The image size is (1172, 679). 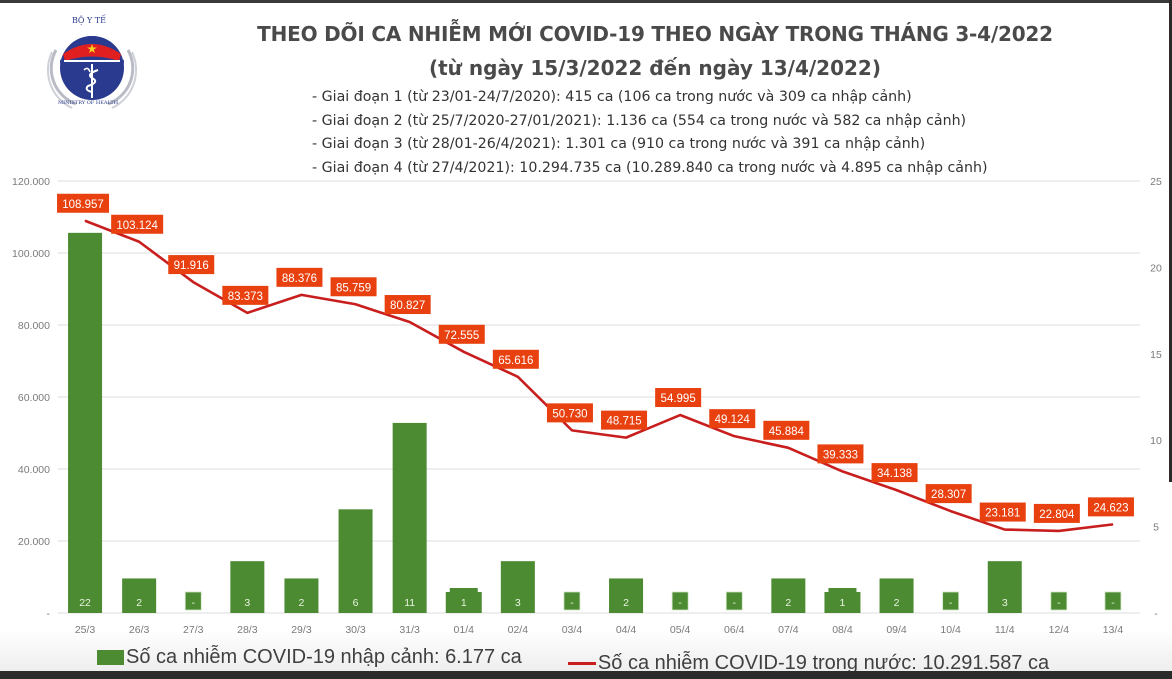 I want to click on x-axis-tick-label: 05/4, so click(x=680, y=630).